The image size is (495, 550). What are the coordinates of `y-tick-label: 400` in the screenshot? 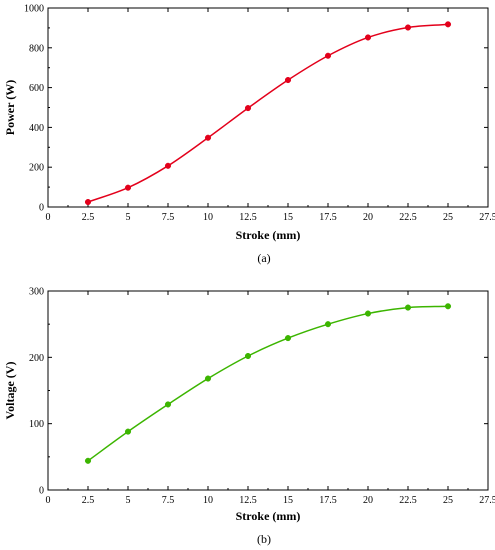 It's located at (36, 128).